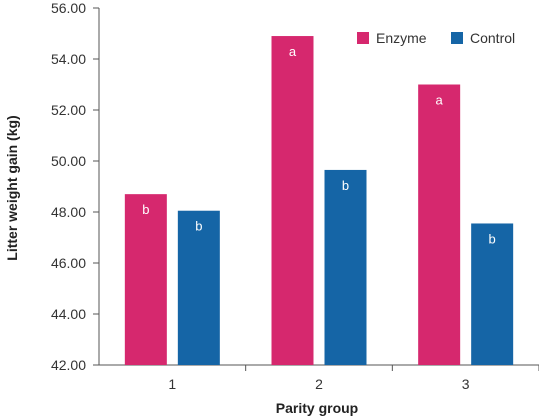 The height and width of the screenshot is (420, 539). Describe the element at coordinates (68, 212) in the screenshot. I see `y-tick-label: 48.00` at that location.